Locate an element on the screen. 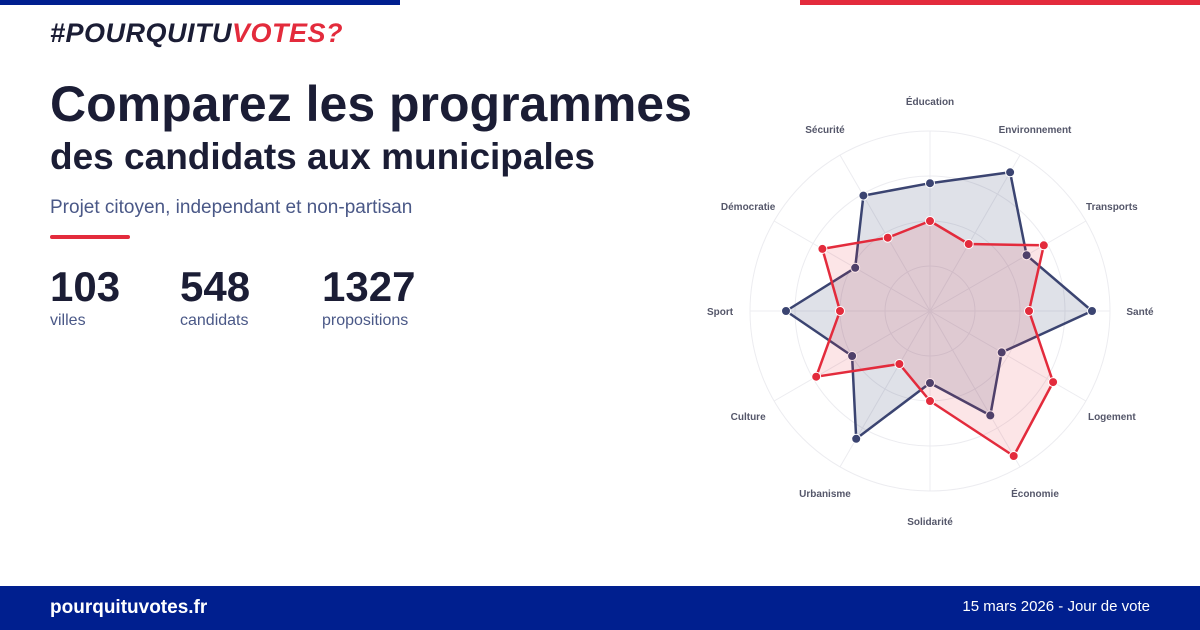 The height and width of the screenshot is (630, 1200). stat-proposals: 1327 propositions is located at coordinates (368, 297).